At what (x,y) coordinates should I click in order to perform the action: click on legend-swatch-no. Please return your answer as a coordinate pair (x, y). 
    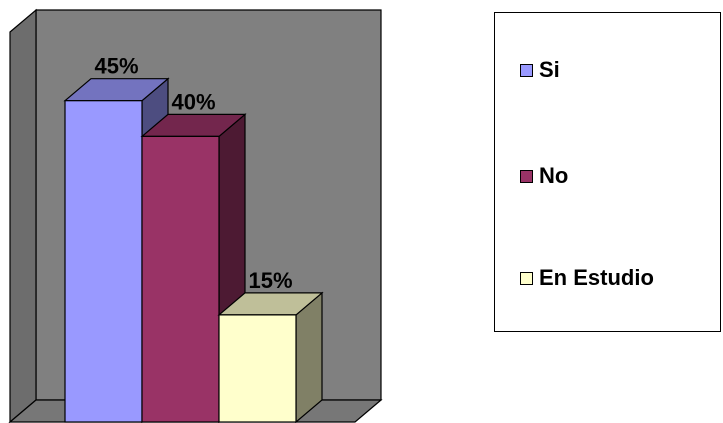
    Looking at the image, I should click on (526, 176).